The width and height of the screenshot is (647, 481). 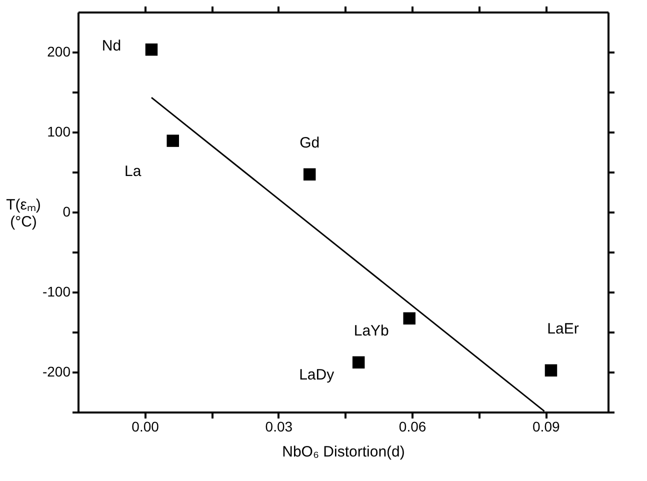 I want to click on y-axis-title: T(εₘ) (°C), so click(x=23, y=213).